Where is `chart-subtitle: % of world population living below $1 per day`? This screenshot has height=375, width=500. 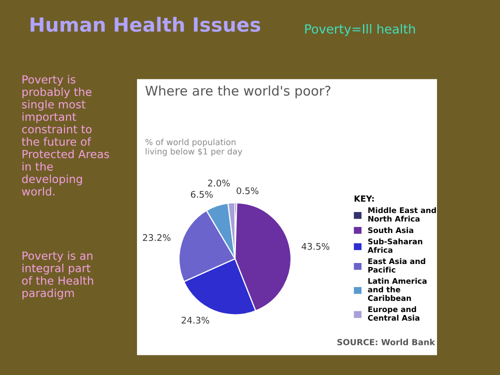
chart-subtitle: % of world population living below $1 per day is located at coordinates (193, 147).